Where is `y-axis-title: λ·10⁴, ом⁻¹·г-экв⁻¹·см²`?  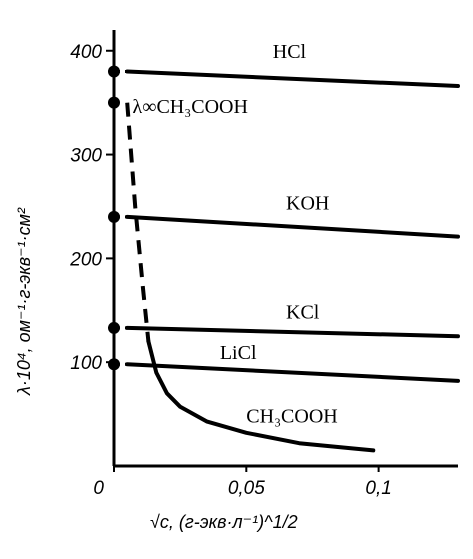
y-axis-title: λ·10⁴, ом⁻¹·г-экв⁻¹·см² is located at coordinates (24, 301).